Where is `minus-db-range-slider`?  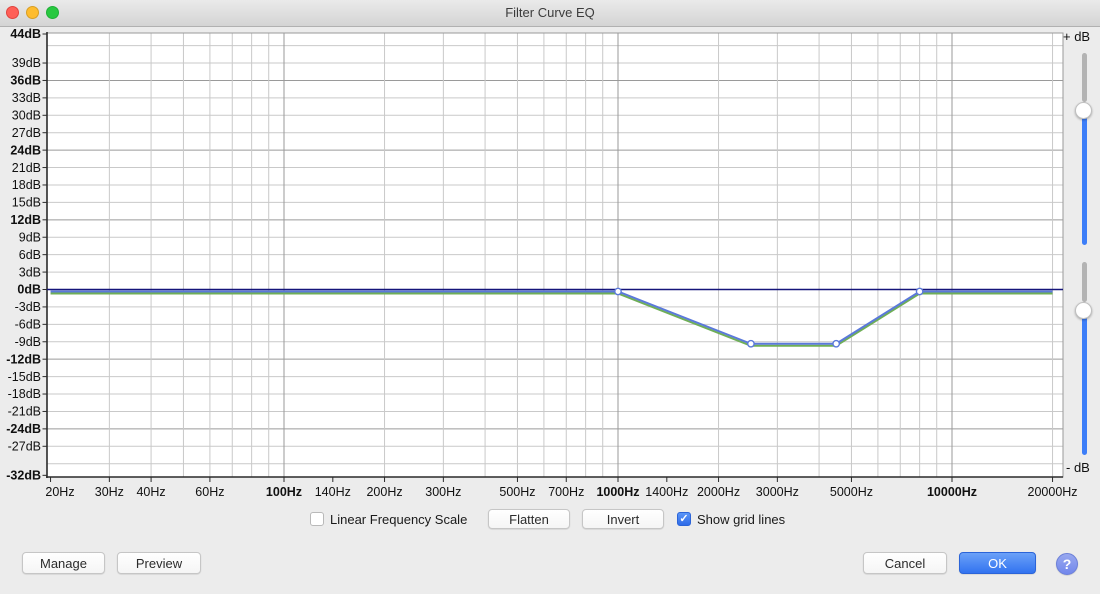
minus-db-range-slider is located at coordinates (1084, 358).